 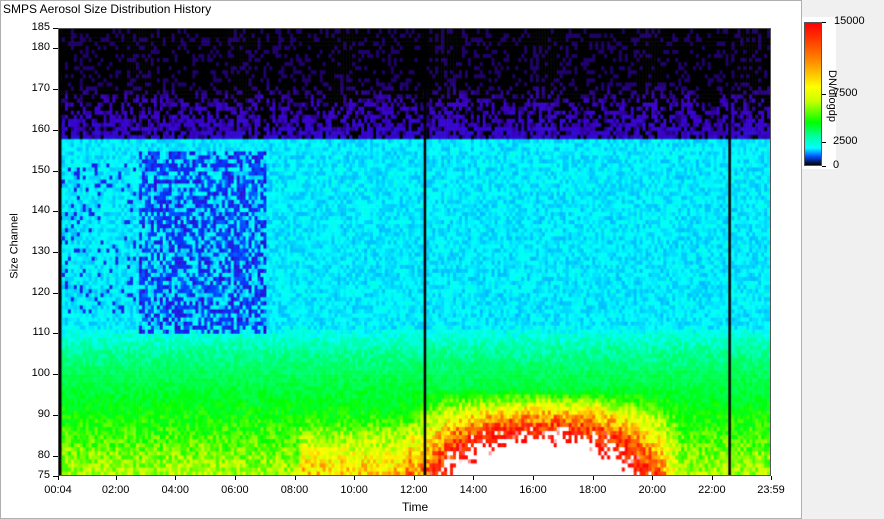 What do you see at coordinates (294, 490) in the screenshot?
I see `x-tick-label: 08:00` at bounding box center [294, 490].